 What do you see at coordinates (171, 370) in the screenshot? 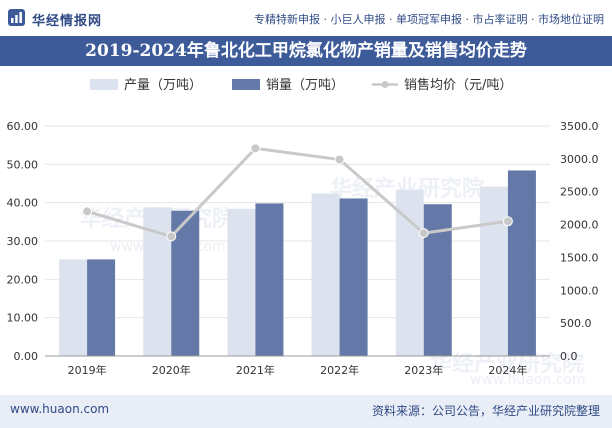
I see `x-axis-tick-label: 2020年` at bounding box center [171, 370].